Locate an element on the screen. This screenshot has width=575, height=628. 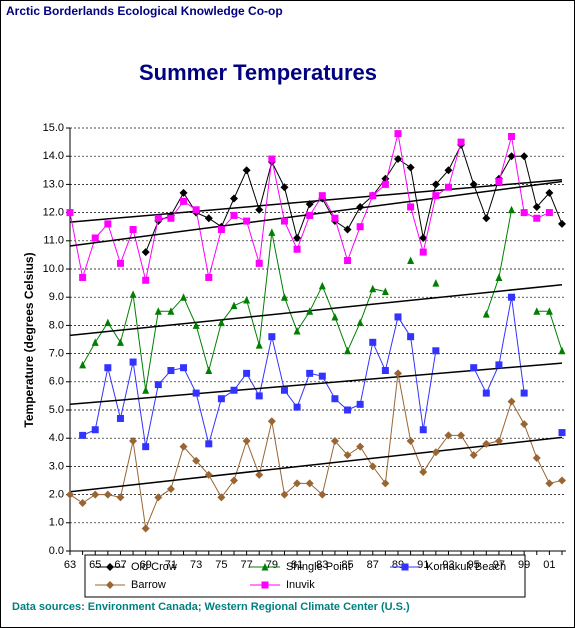
legend-label: Inuvik is located at coordinates (300, 585).